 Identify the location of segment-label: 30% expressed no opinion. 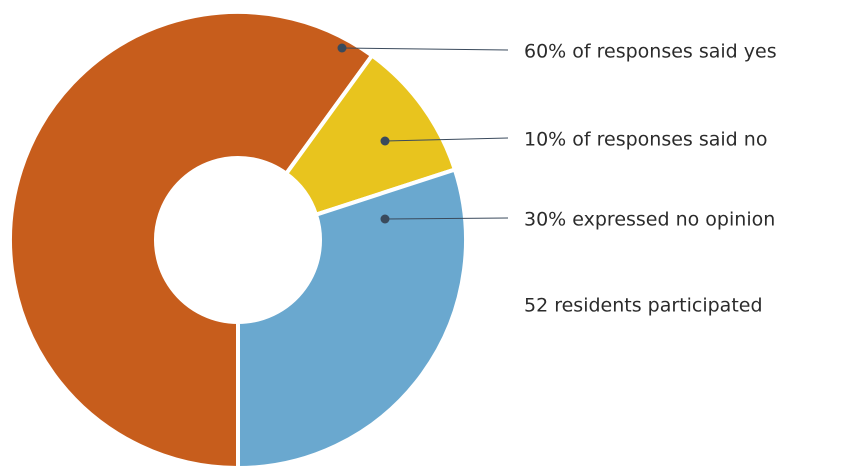
(649, 220).